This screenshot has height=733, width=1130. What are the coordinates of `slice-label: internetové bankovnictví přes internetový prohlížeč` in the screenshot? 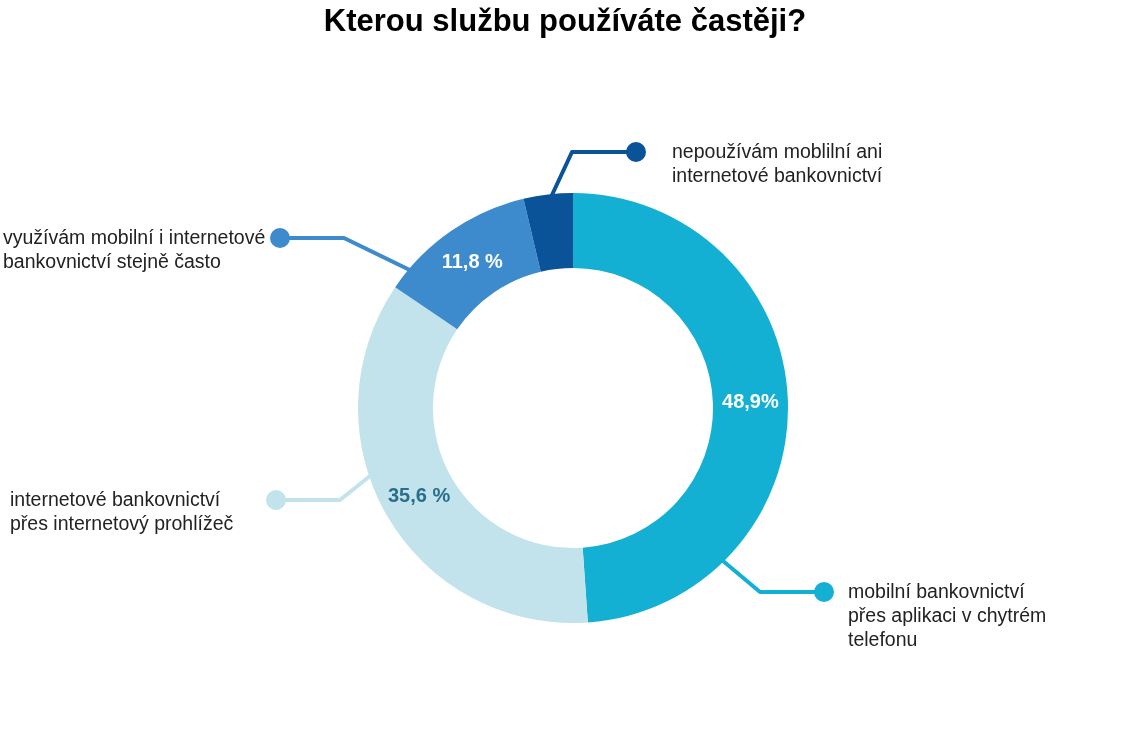 It's located at (122, 511).